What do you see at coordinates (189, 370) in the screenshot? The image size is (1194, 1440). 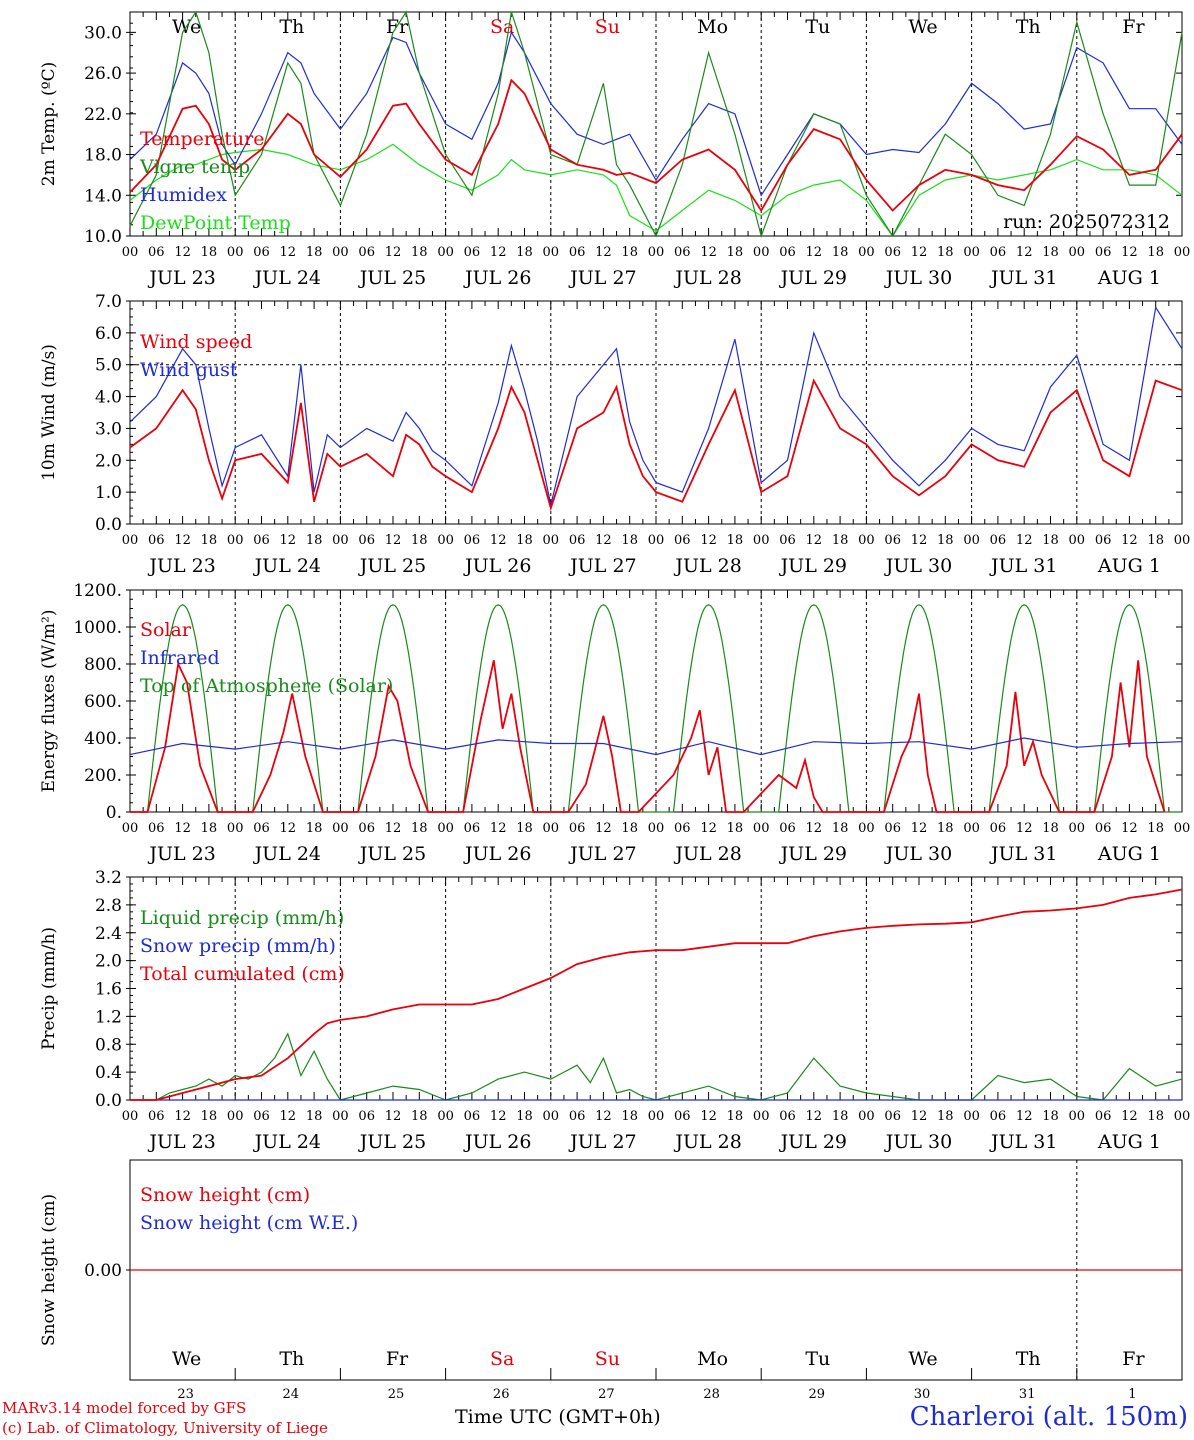 I see `legend-entry: Wind gust` at bounding box center [189, 370].